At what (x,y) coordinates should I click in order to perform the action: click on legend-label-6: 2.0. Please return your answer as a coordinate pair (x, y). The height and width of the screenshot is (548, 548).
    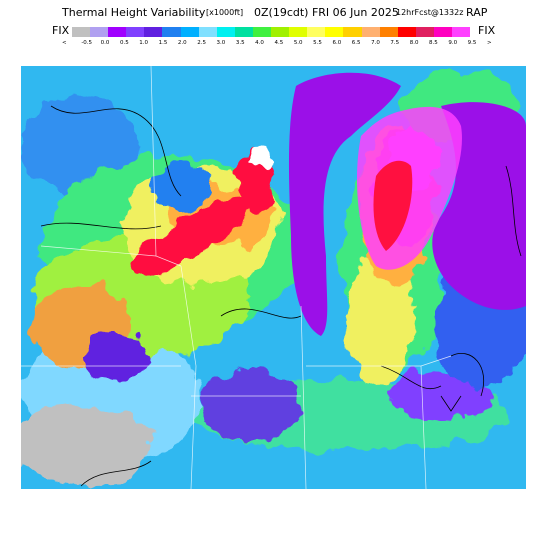
    Looking at the image, I should click on (182, 43).